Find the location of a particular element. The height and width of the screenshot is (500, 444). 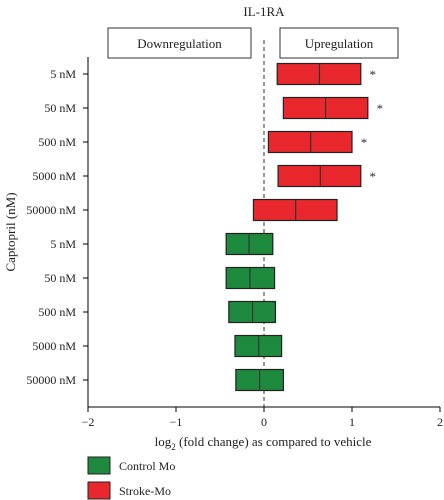

legend-label: Control Mo is located at coordinates (147, 466).